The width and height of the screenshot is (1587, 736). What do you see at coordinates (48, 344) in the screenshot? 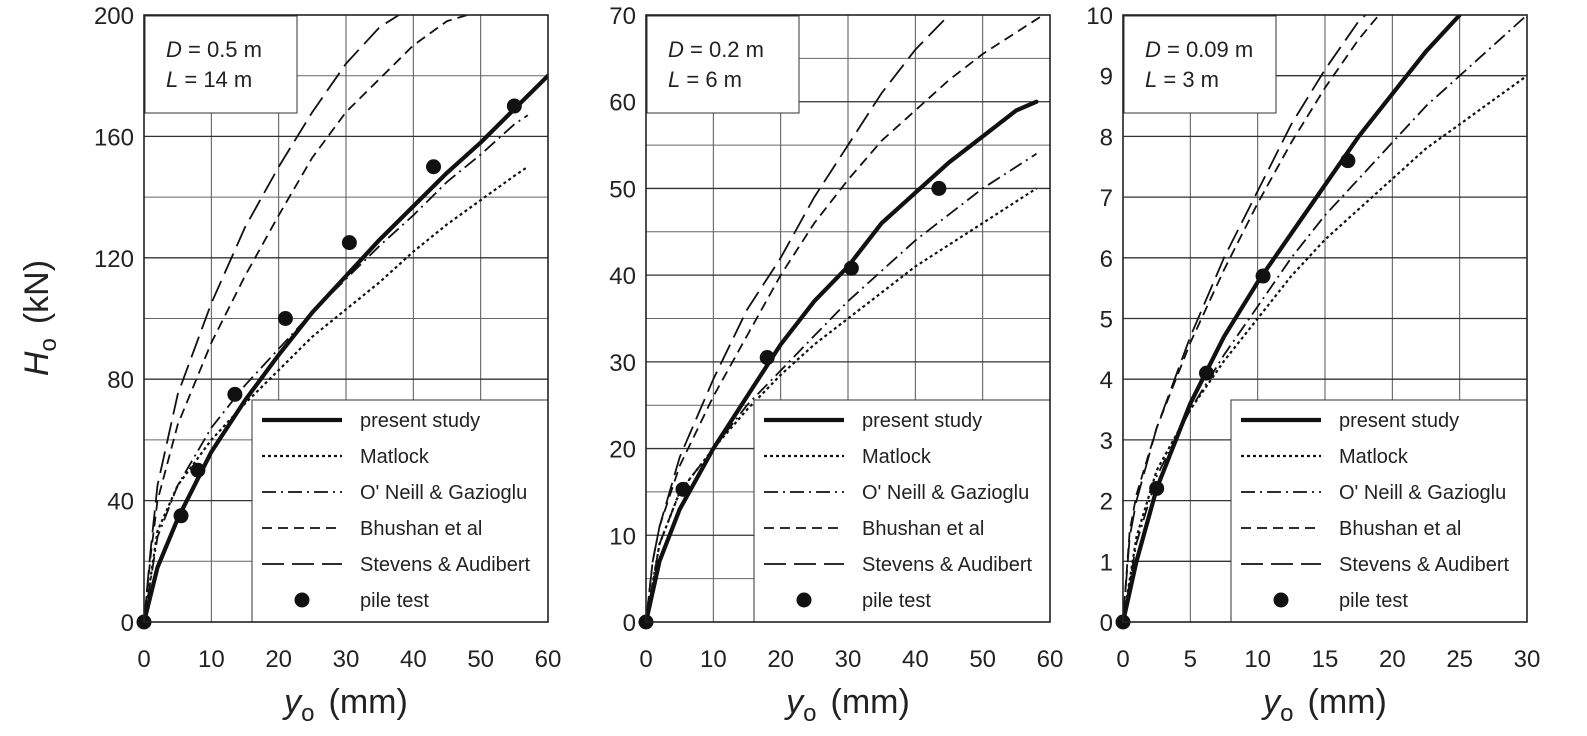
I see `y-axis-label-subscript: o` at bounding box center [48, 344].